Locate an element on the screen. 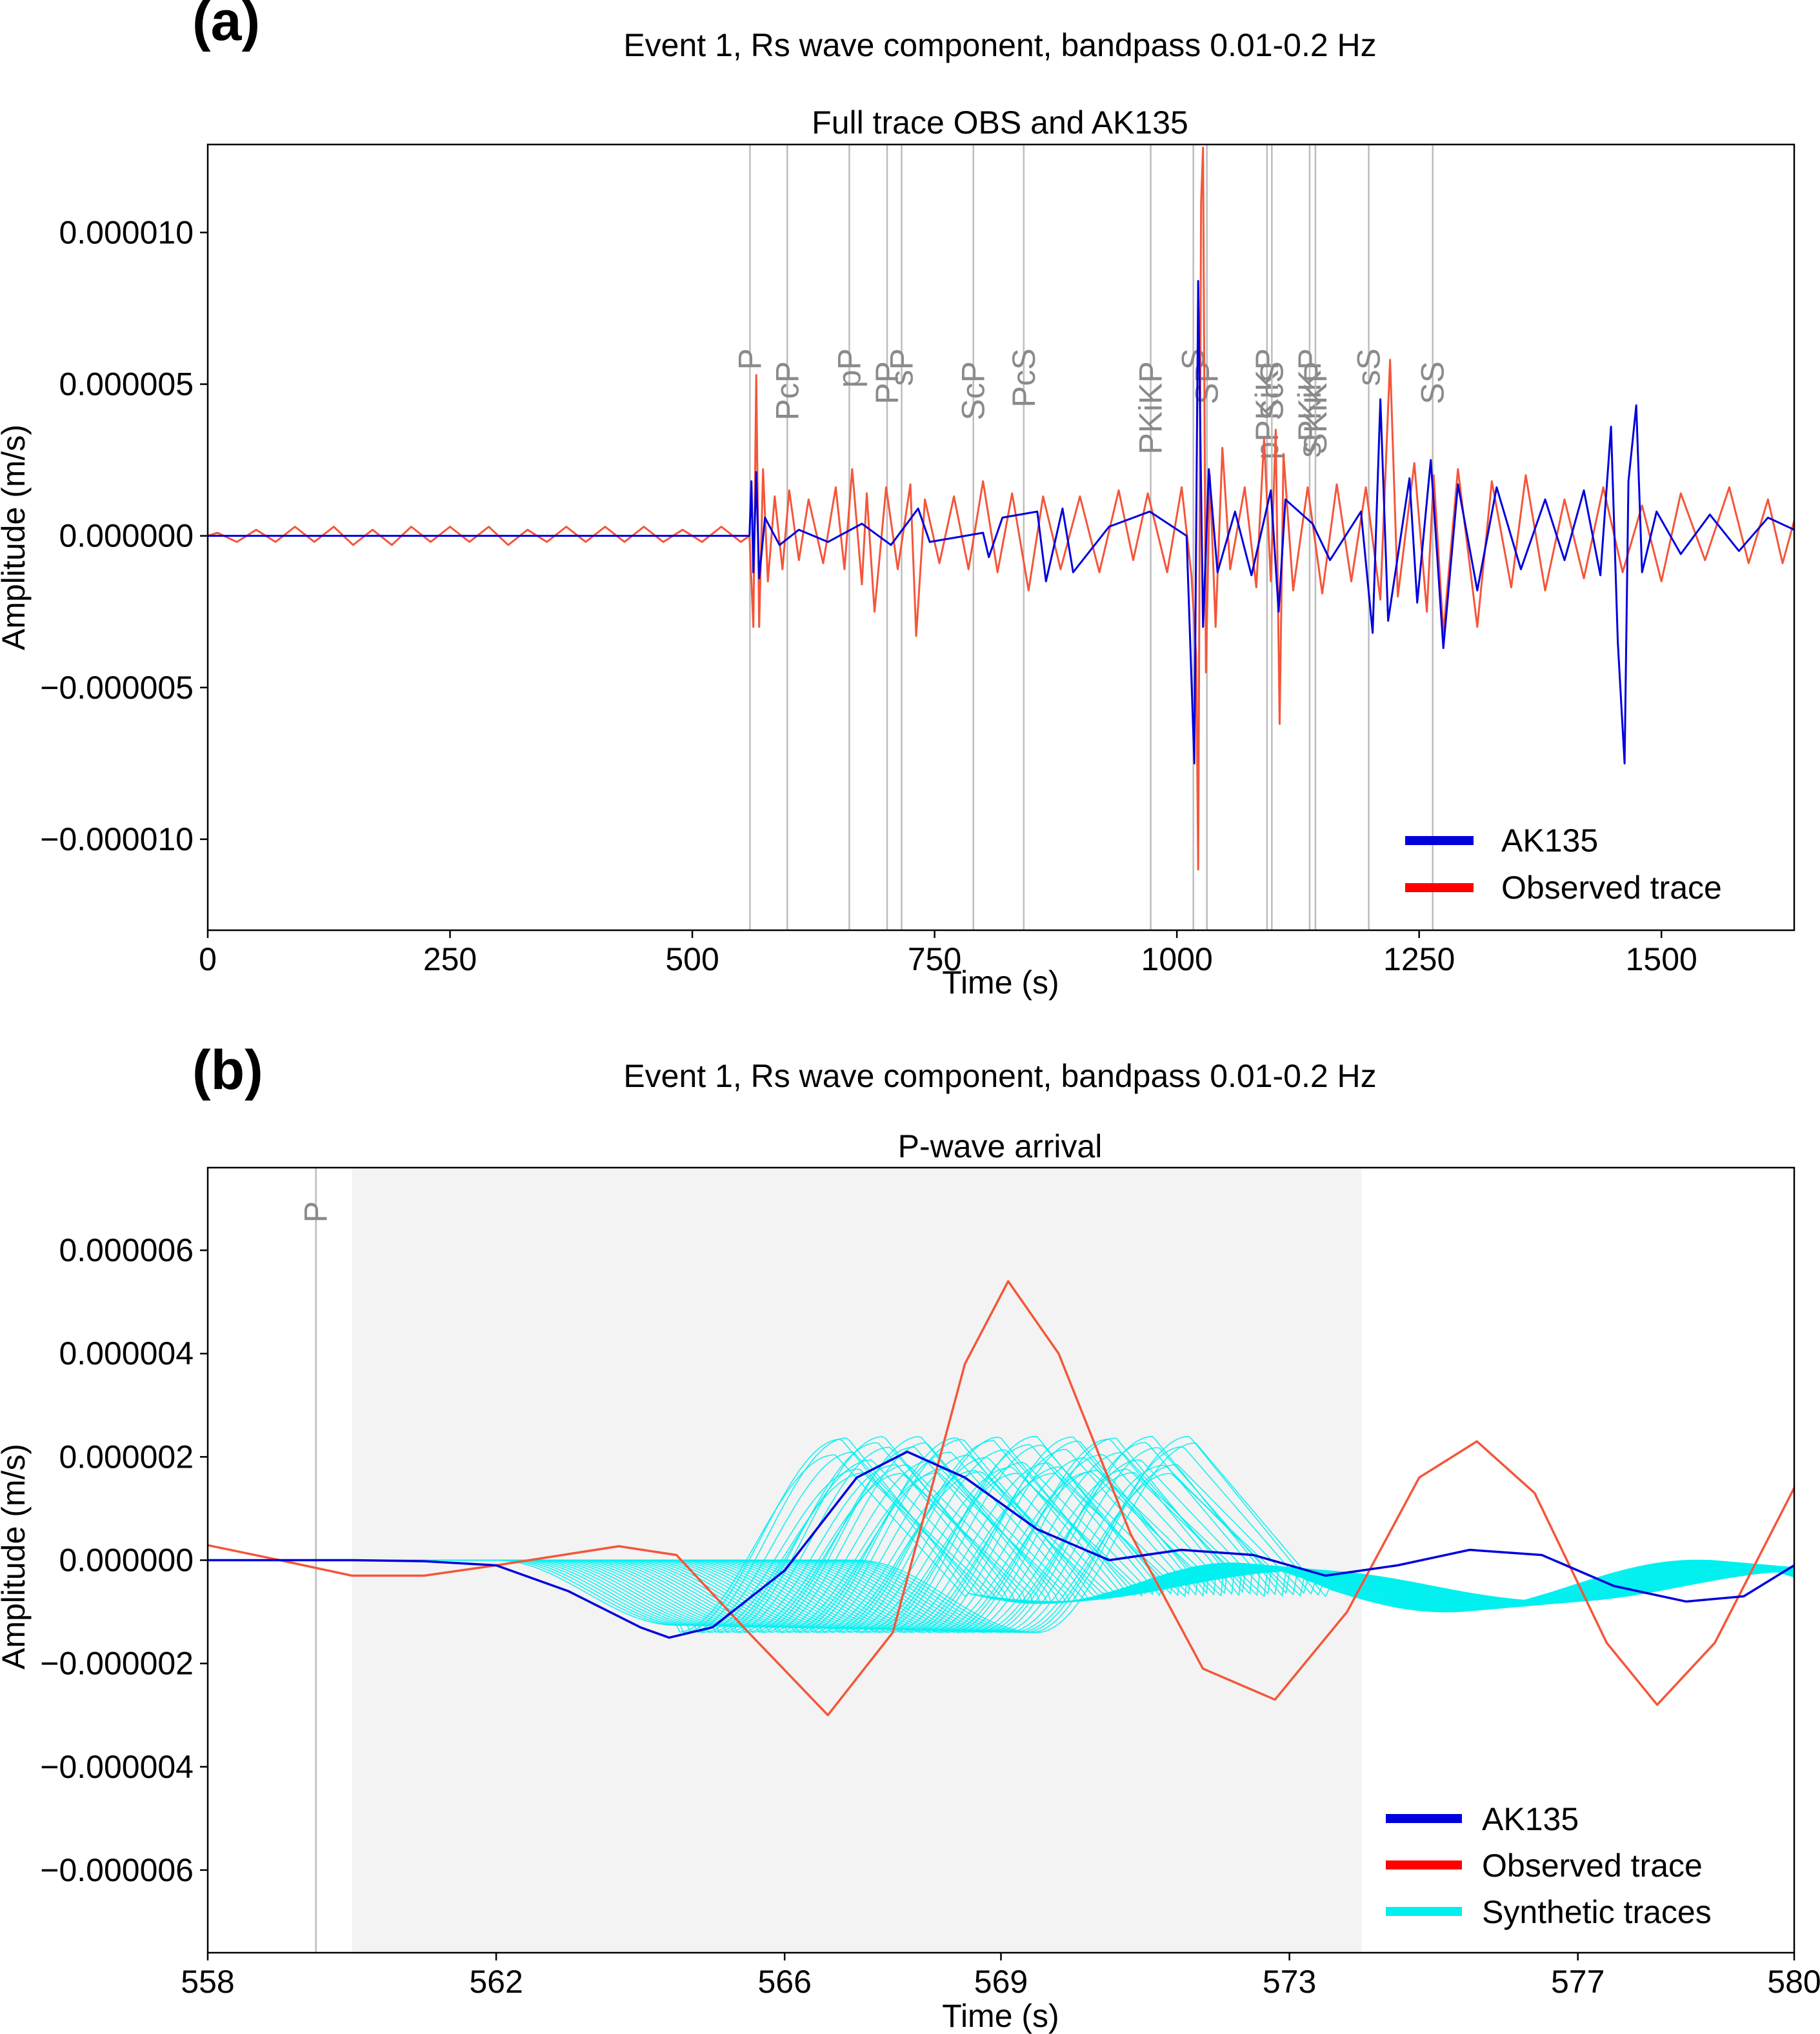  phase-marker-label: ScS is located at coordinates (1272, 391).